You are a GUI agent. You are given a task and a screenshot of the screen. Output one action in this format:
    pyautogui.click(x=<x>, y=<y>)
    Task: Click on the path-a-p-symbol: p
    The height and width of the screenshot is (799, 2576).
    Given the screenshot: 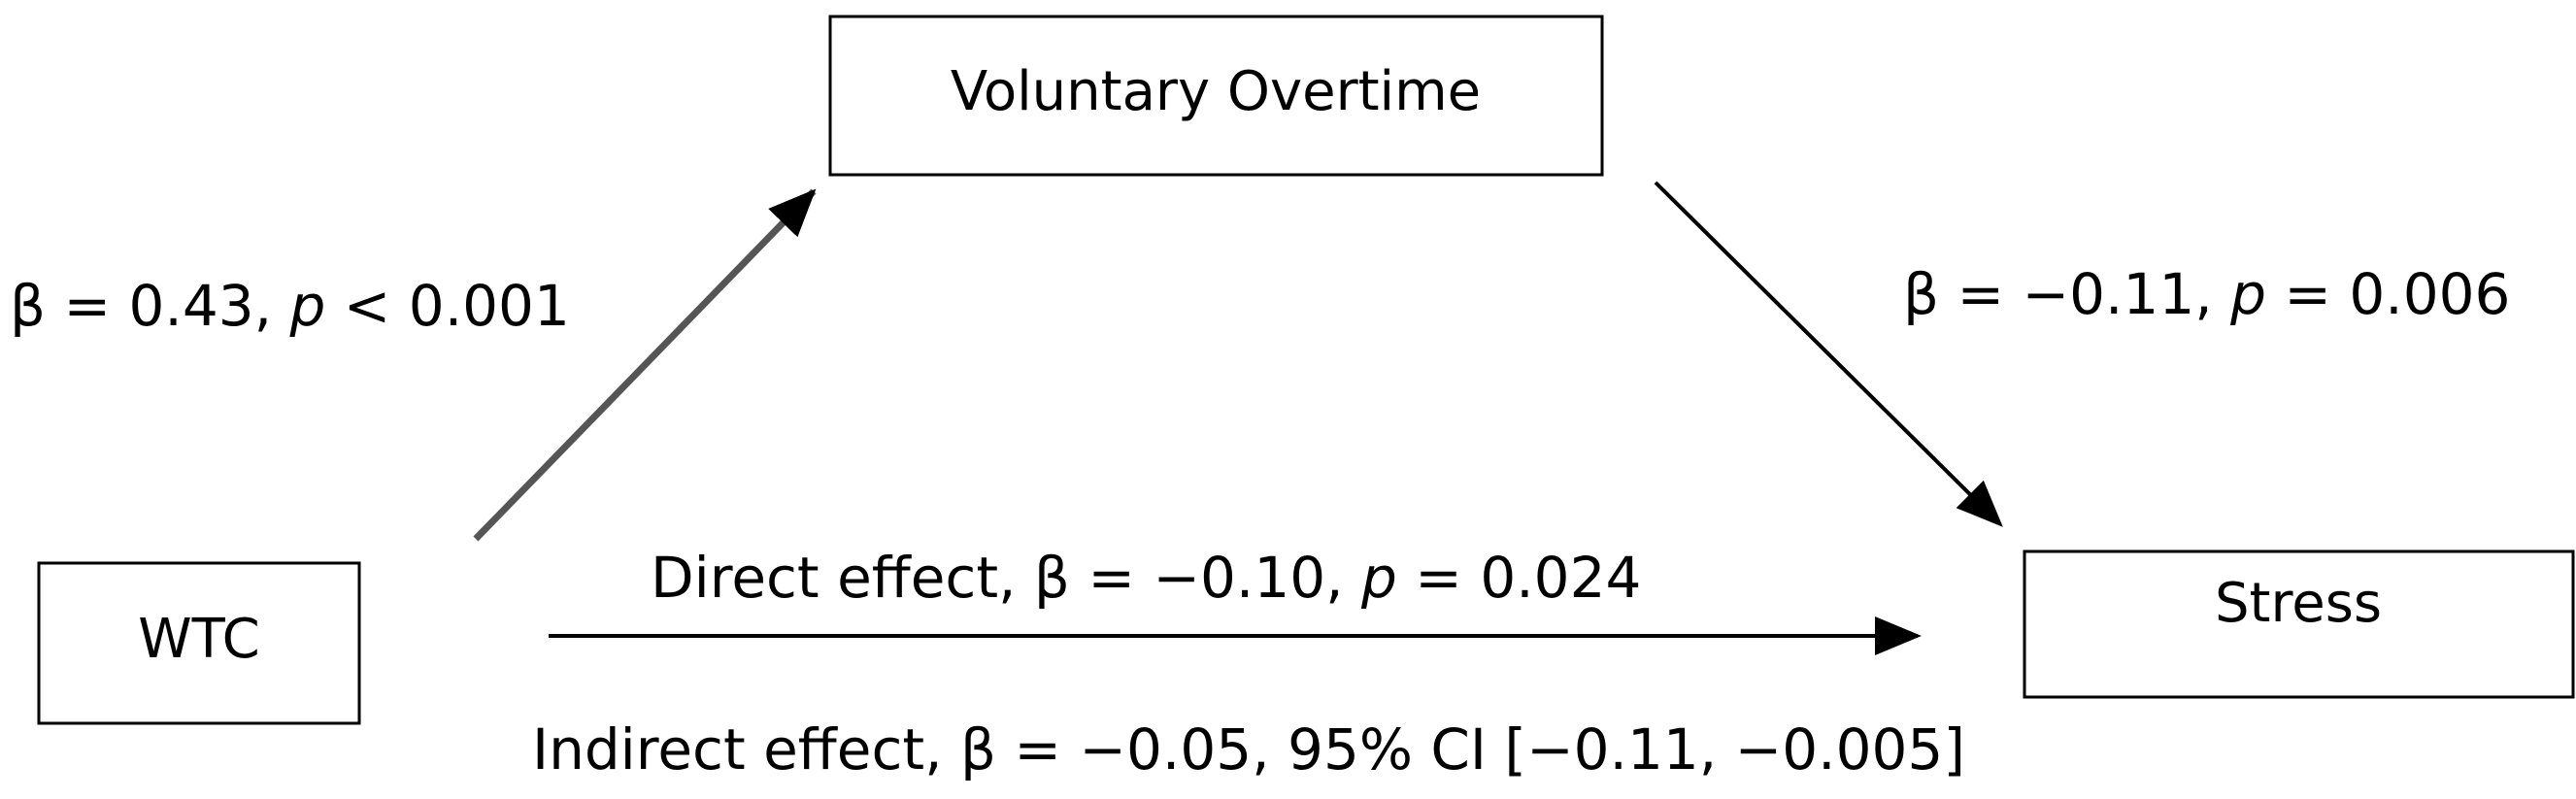 What is the action you would take?
    pyautogui.click(x=308, y=306)
    